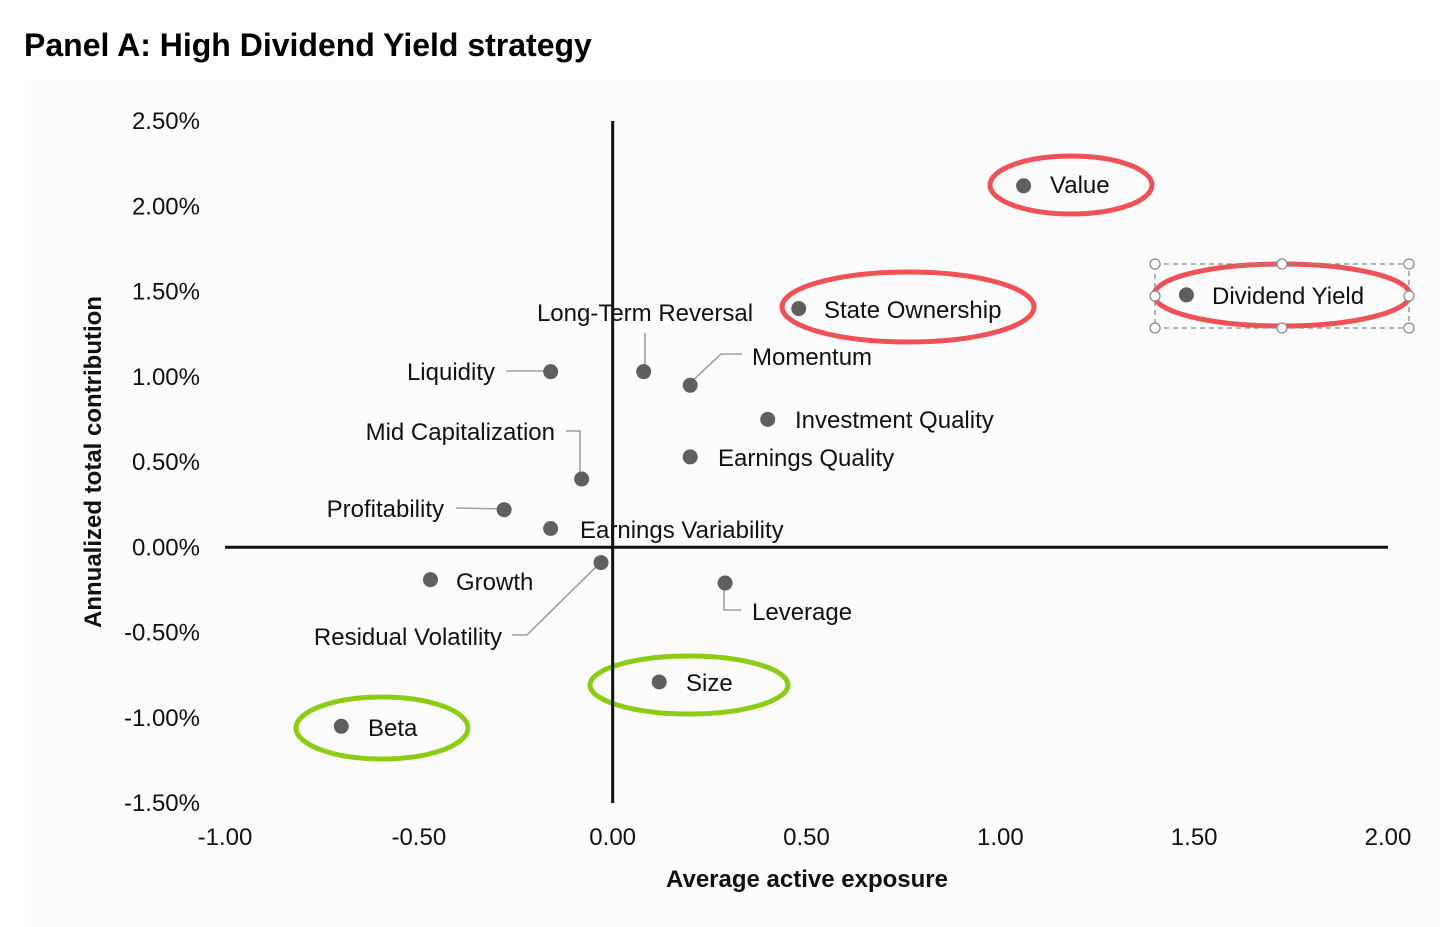 The width and height of the screenshot is (1440, 927). Describe the element at coordinates (806, 458) in the screenshot. I see `data-label-earnings-quality: Earnings Quality` at that location.